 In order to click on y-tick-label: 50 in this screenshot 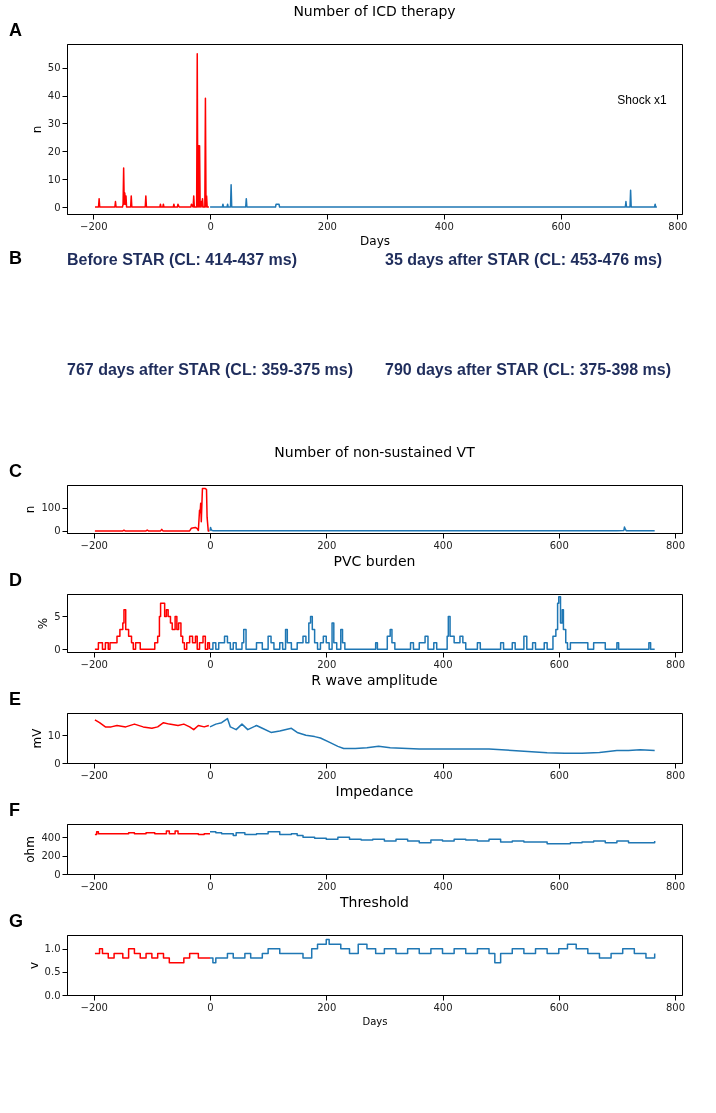, I will do `click(54, 68)`.